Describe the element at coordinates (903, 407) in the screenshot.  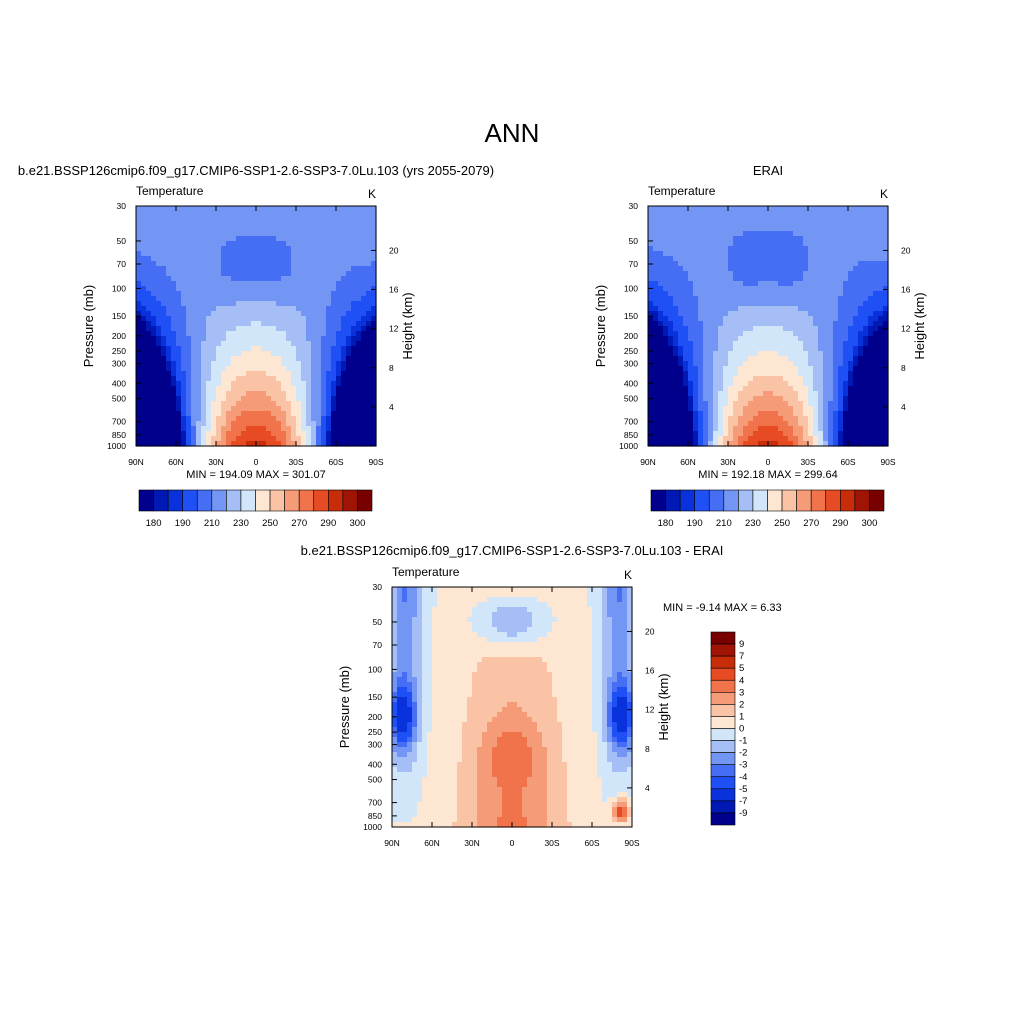
I see `y-right-tick-label: 4` at that location.